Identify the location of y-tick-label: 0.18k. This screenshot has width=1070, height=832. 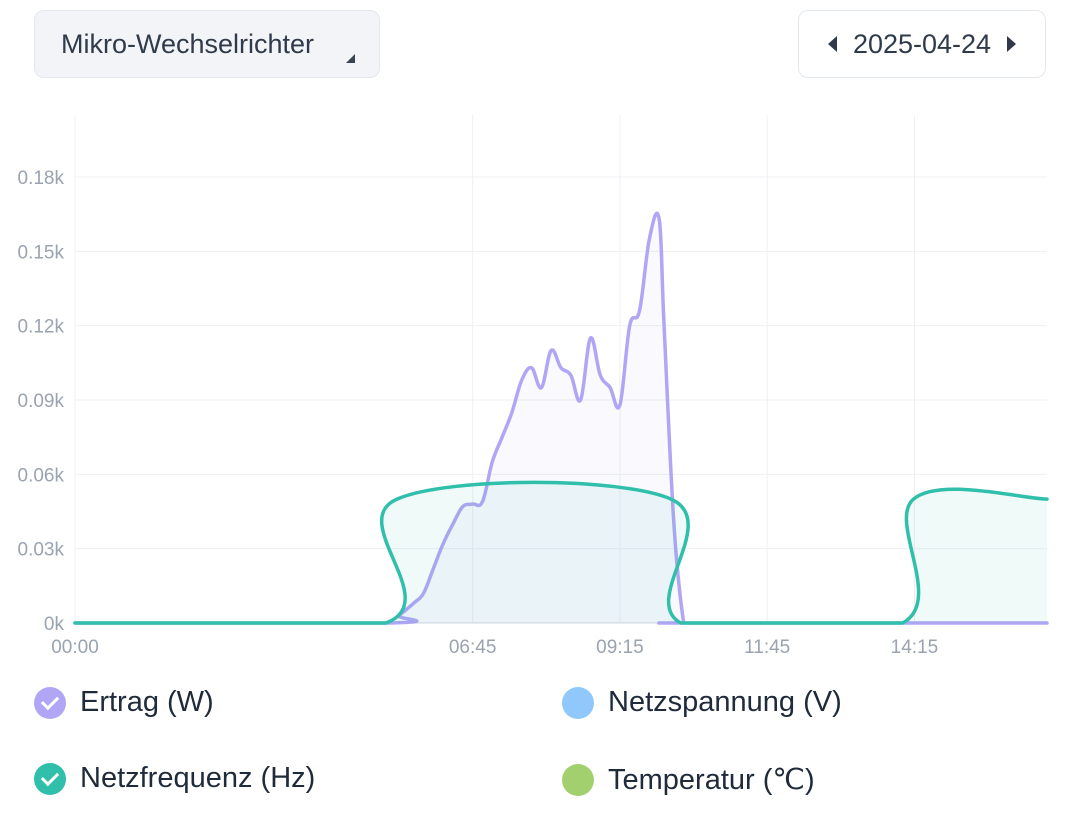
(41, 178).